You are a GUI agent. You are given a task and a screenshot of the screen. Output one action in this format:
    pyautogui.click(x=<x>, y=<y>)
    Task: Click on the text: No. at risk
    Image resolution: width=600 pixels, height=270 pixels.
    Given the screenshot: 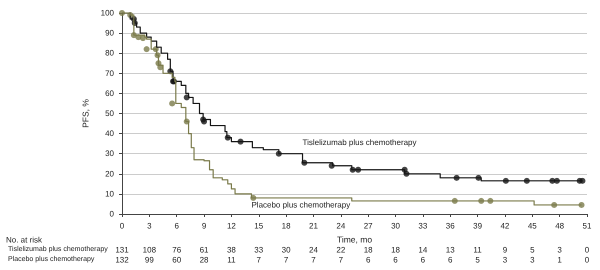 What is the action you would take?
    pyautogui.click(x=25, y=240)
    